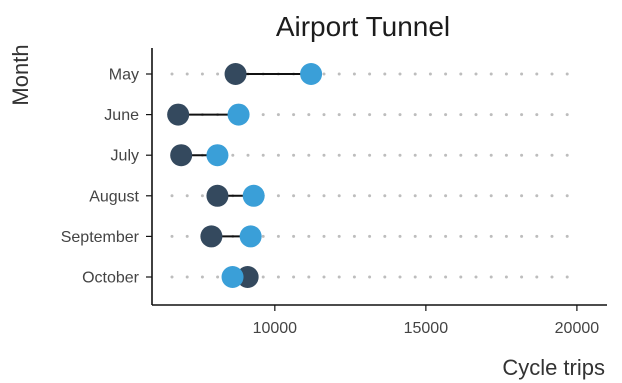 The width and height of the screenshot is (622, 383). What do you see at coordinates (426, 321) in the screenshot?
I see `x-ticks: 10000 15000 20000` at bounding box center [426, 321].